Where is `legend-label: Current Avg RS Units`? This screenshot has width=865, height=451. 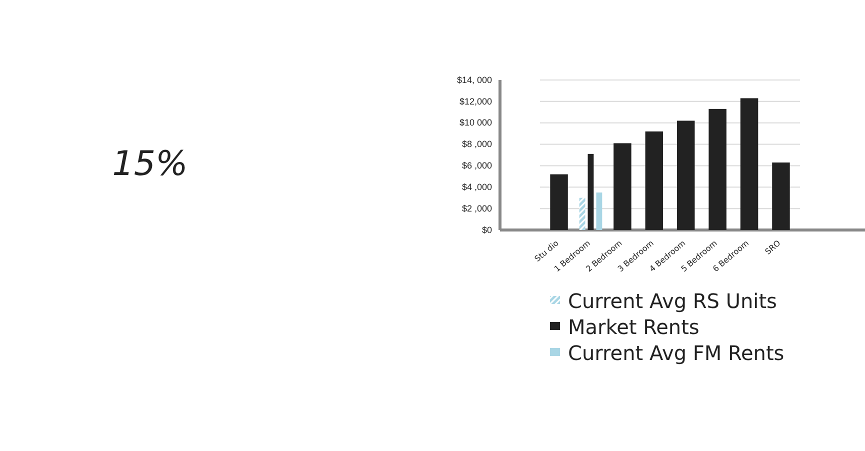 legend-label: Current Avg RS Units is located at coordinates (672, 301).